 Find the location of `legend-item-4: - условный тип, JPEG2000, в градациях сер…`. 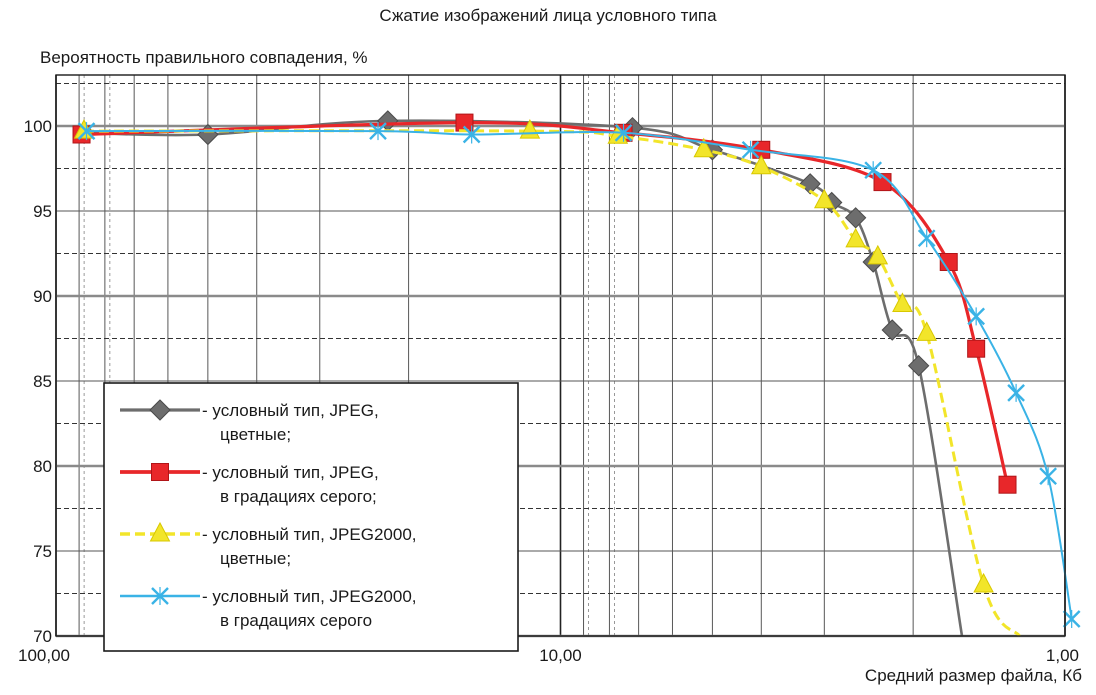

legend-item-4: - условный тип, JPEG2000, в градациях сер… is located at coordinates (268, 608).